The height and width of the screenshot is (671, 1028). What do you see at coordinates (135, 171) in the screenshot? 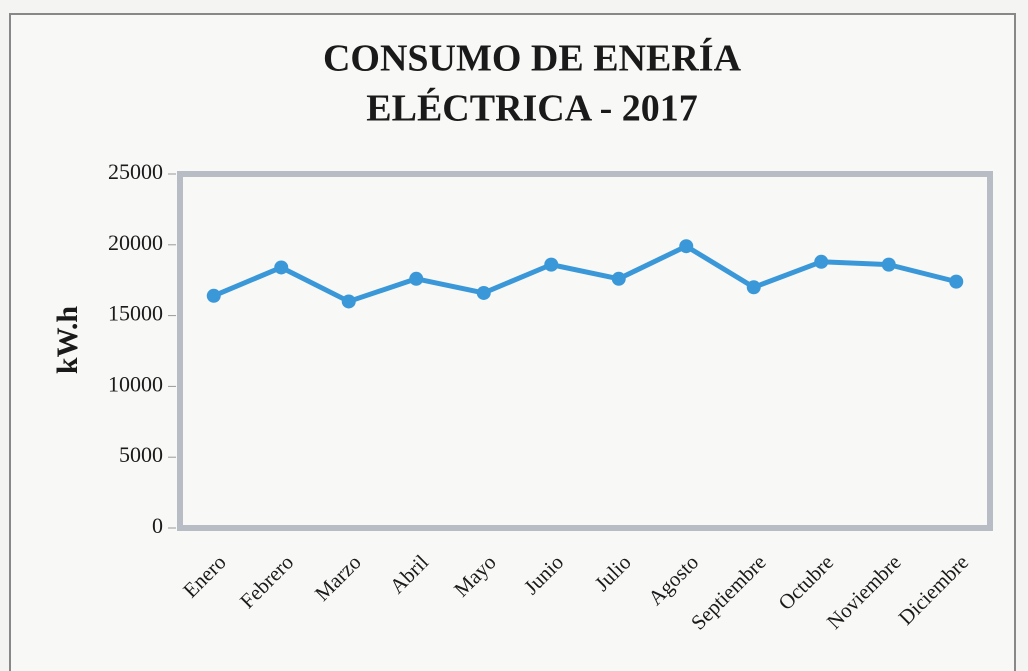
I see `y-tick-label: 25000` at bounding box center [135, 171].